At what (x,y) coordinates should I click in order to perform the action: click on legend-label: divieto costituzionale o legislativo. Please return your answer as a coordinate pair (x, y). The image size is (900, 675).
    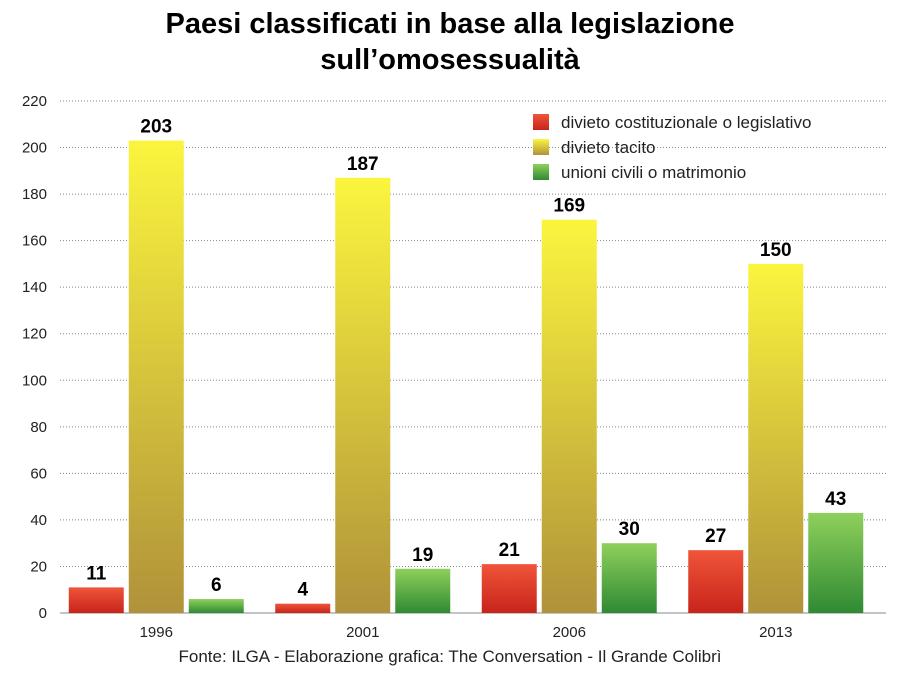
    Looking at the image, I should click on (686, 122).